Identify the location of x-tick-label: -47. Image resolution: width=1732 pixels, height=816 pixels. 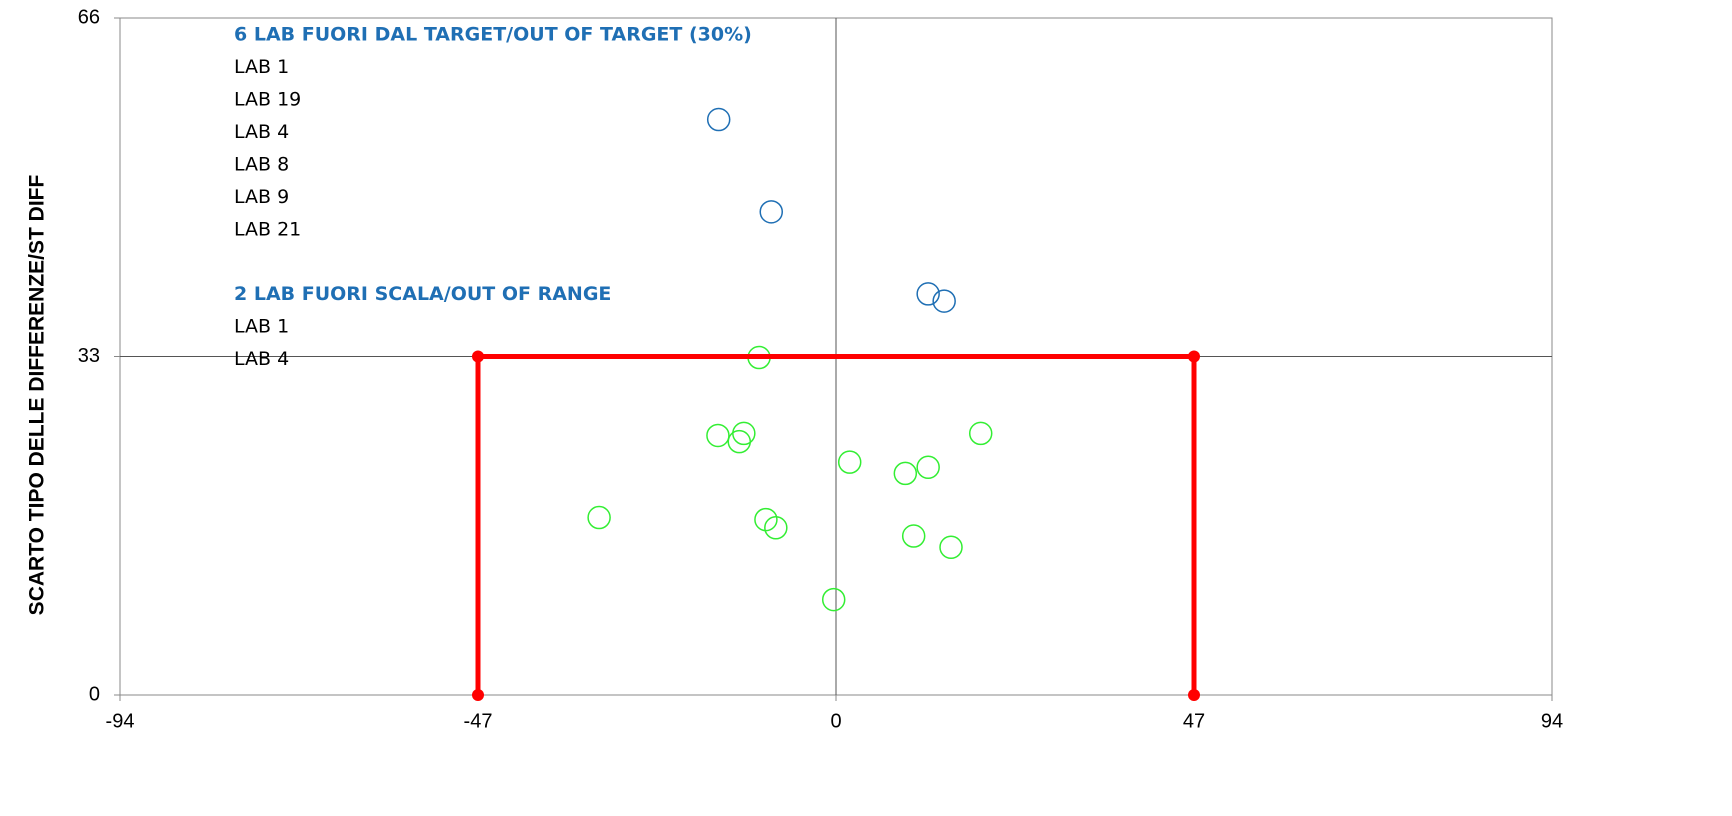
(478, 721).